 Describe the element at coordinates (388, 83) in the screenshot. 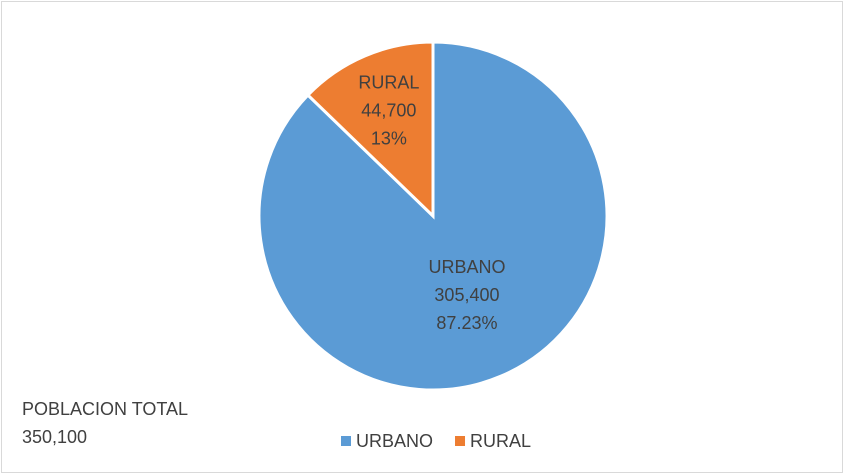

I see `slice-label-name: RURAL` at that location.